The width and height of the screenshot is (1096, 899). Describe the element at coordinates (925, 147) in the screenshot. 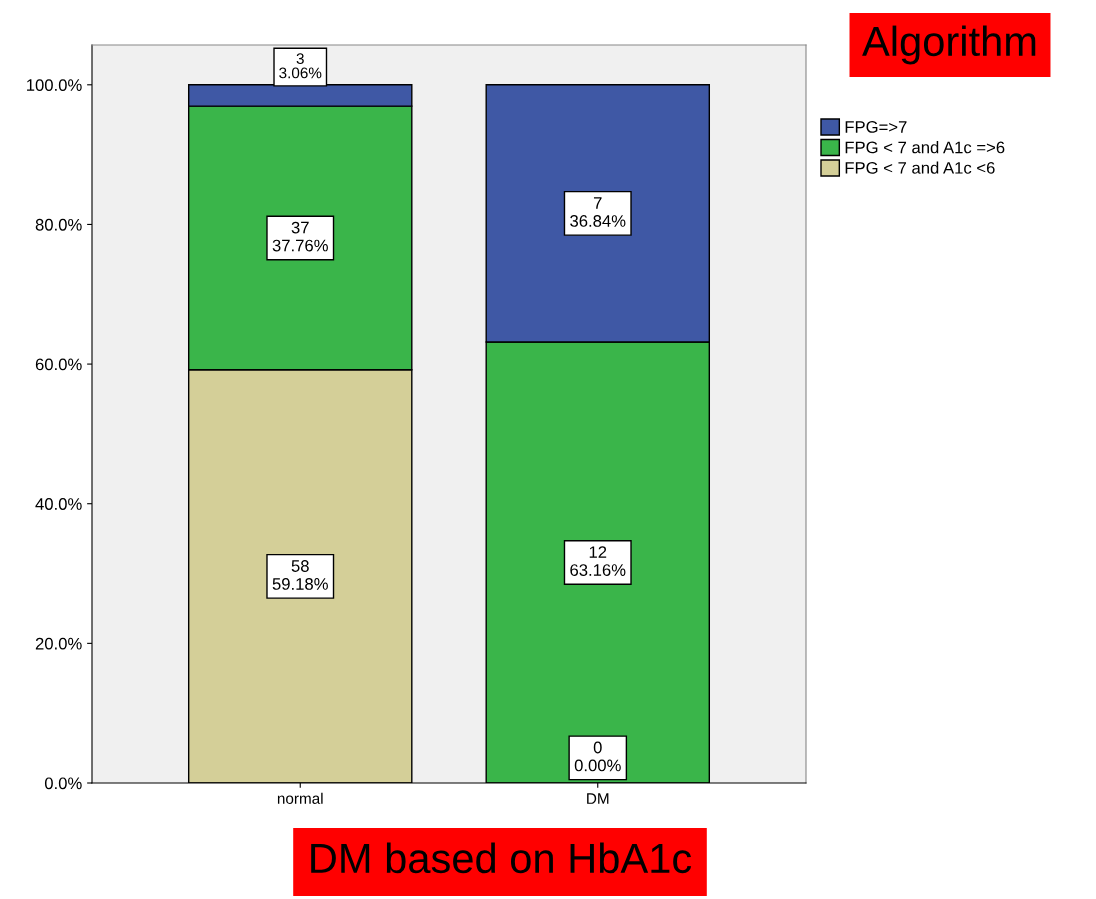

I see `legend-label: FPG < 7 and A1c =>6` at that location.